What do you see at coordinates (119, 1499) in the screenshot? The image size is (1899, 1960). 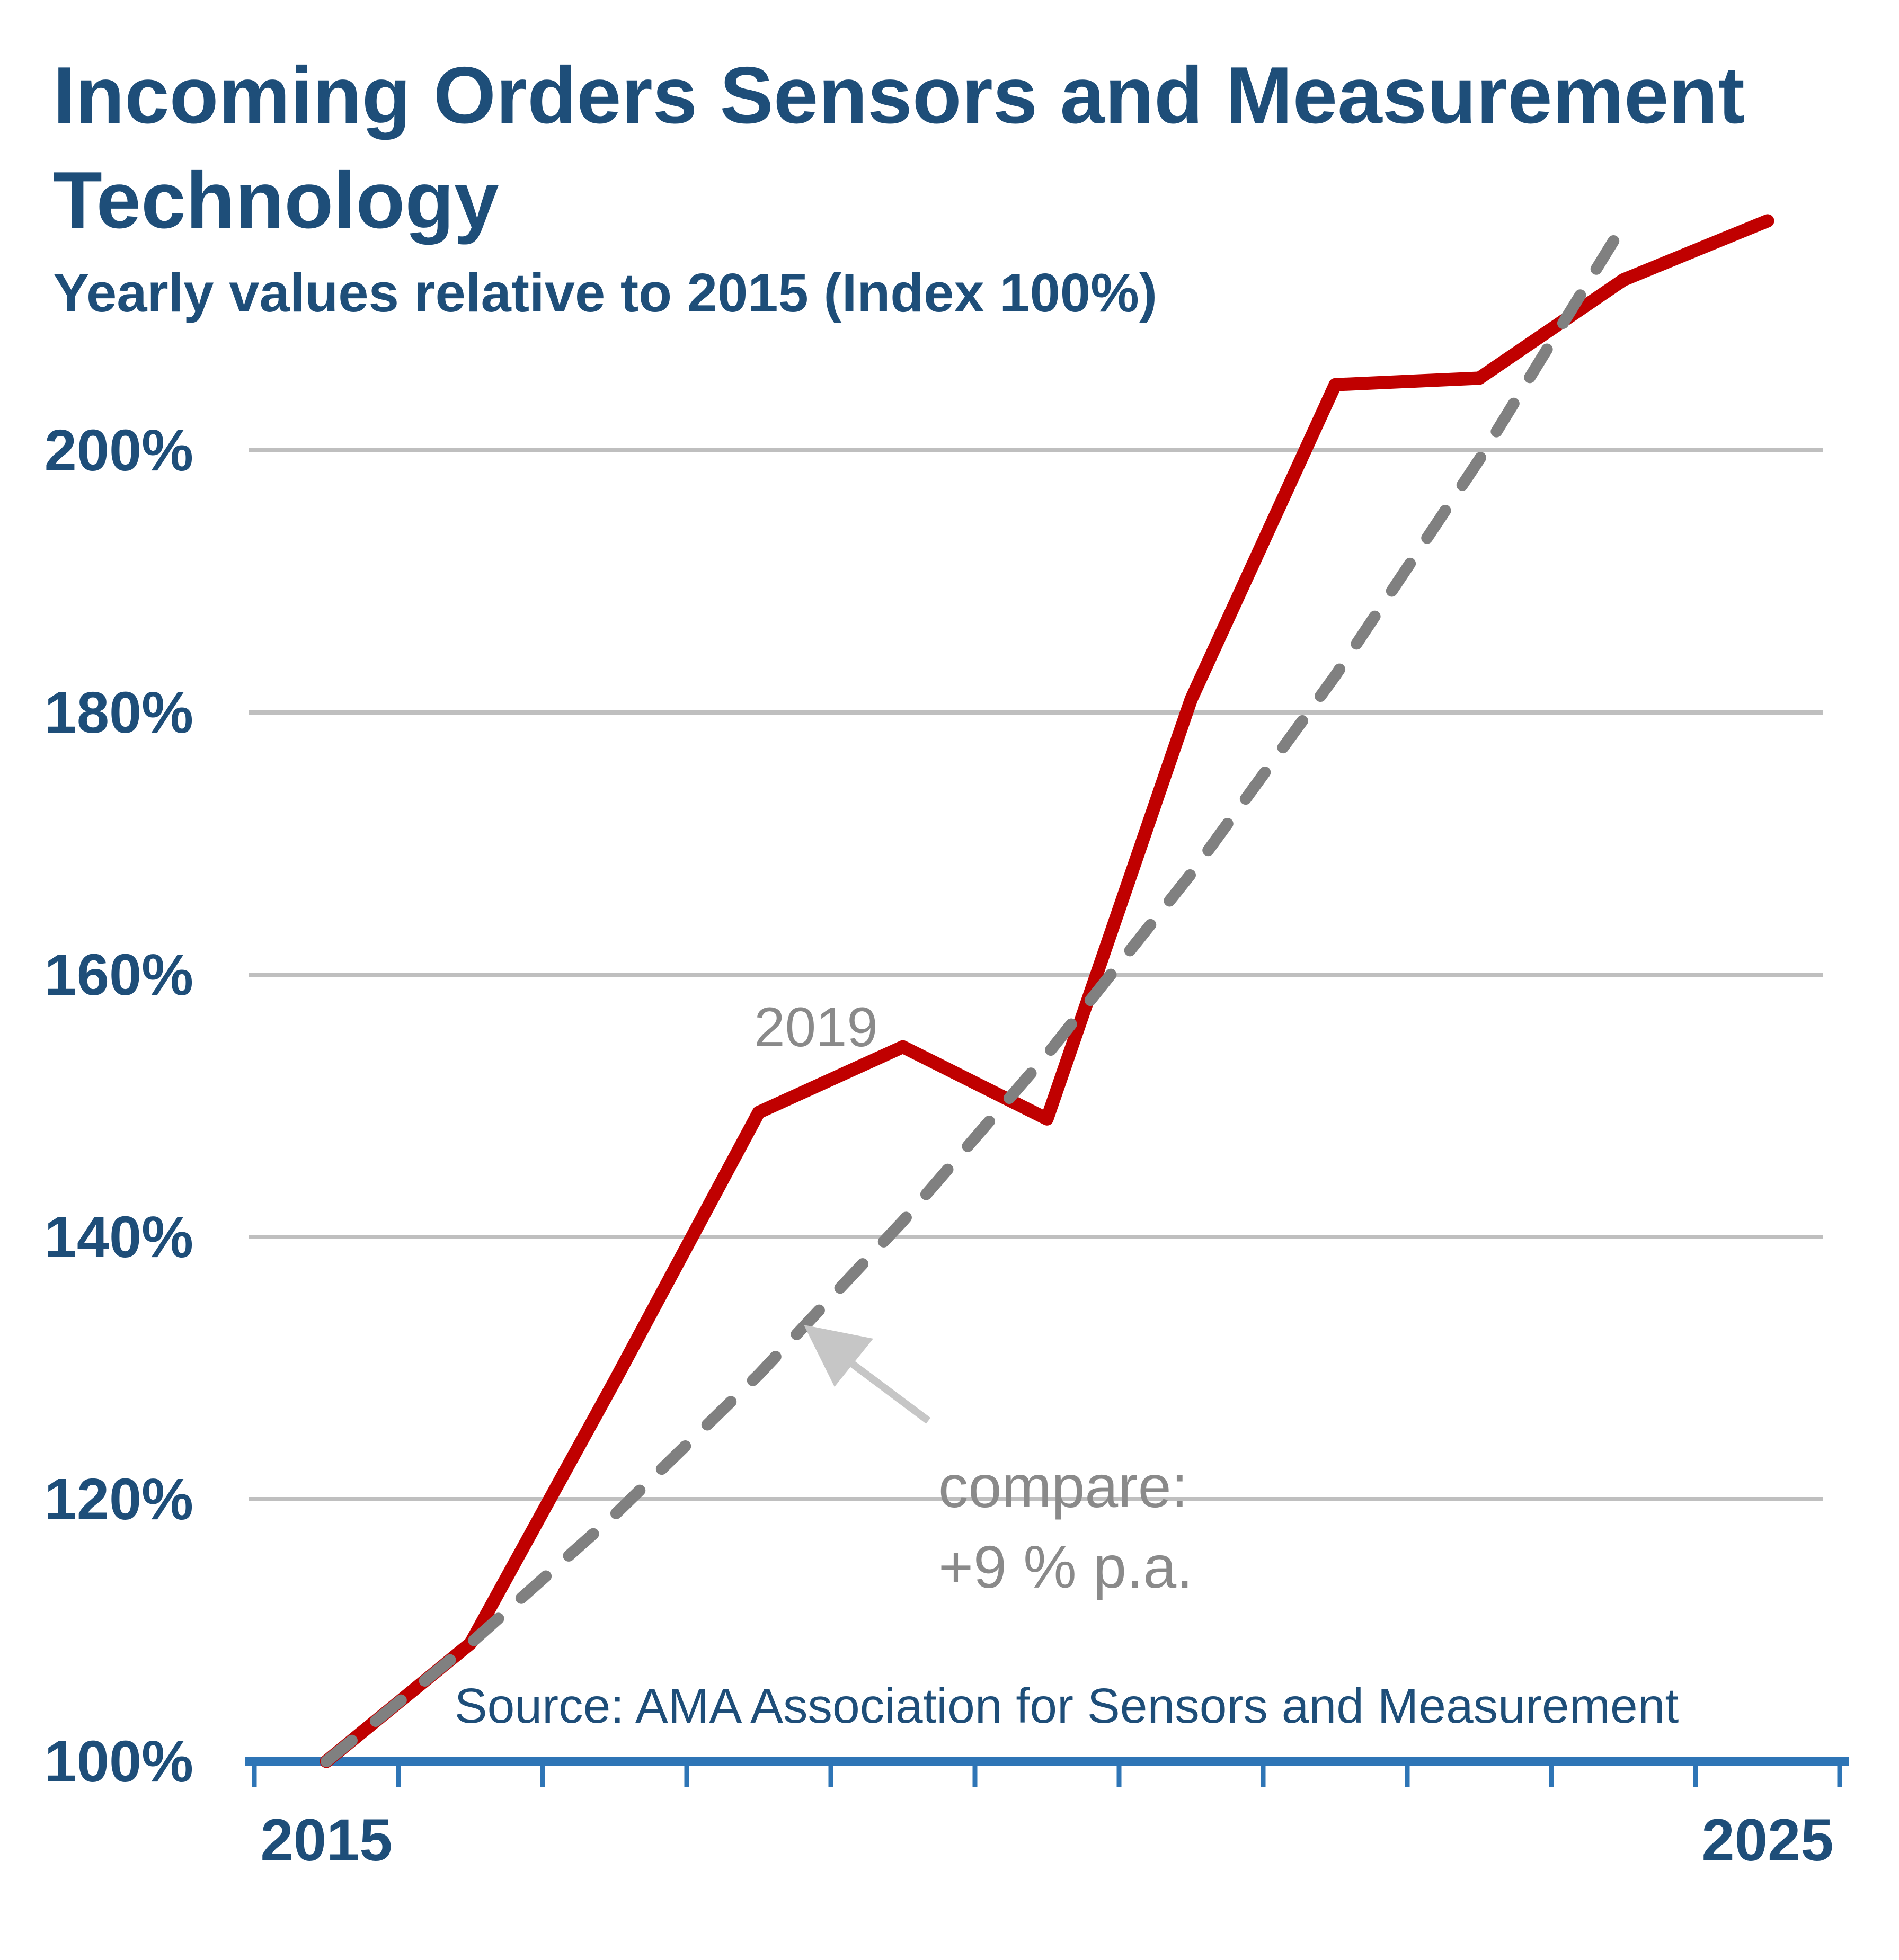 I see `y-axis-label: 120%` at bounding box center [119, 1499].